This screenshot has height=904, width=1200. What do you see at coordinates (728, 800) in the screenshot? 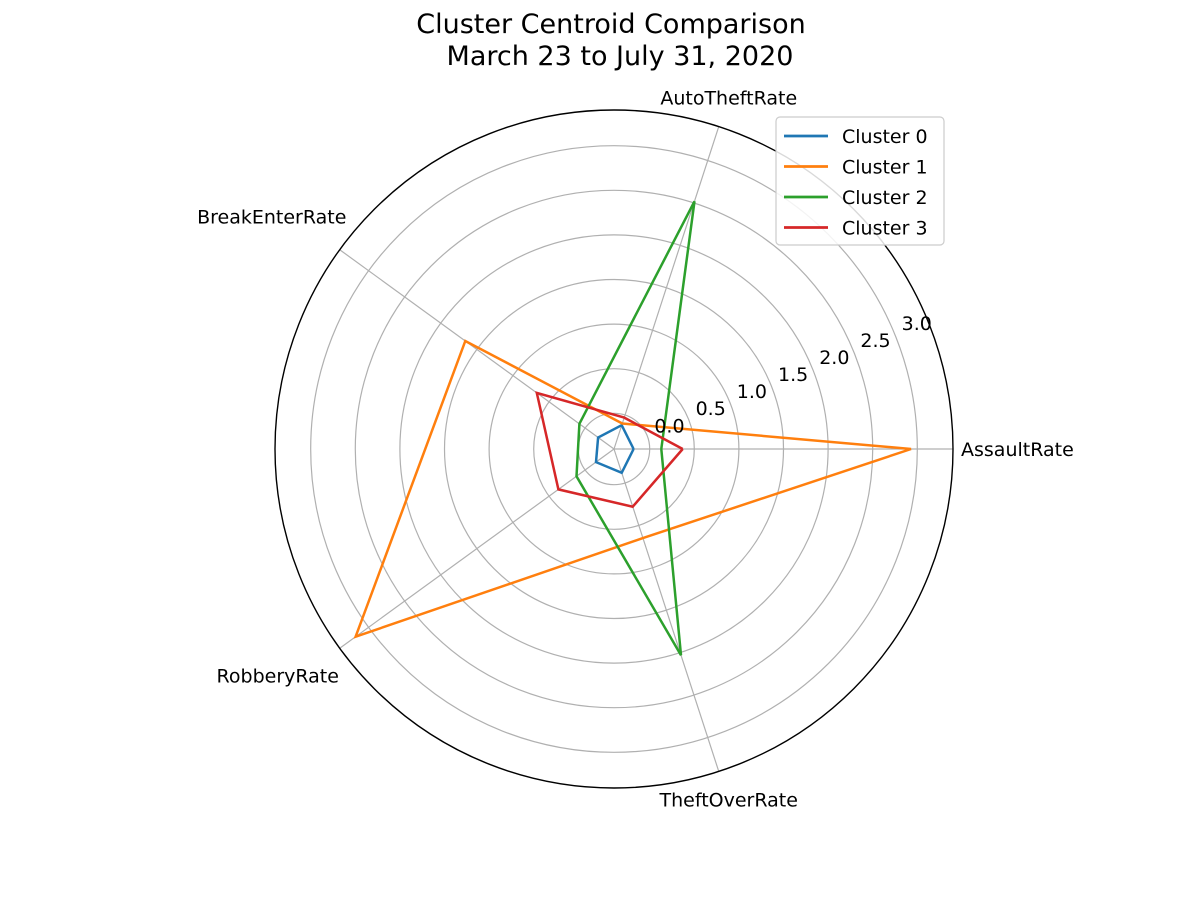
I see `axis-label-TheftOverRate: TheftOverRate` at bounding box center [728, 800].